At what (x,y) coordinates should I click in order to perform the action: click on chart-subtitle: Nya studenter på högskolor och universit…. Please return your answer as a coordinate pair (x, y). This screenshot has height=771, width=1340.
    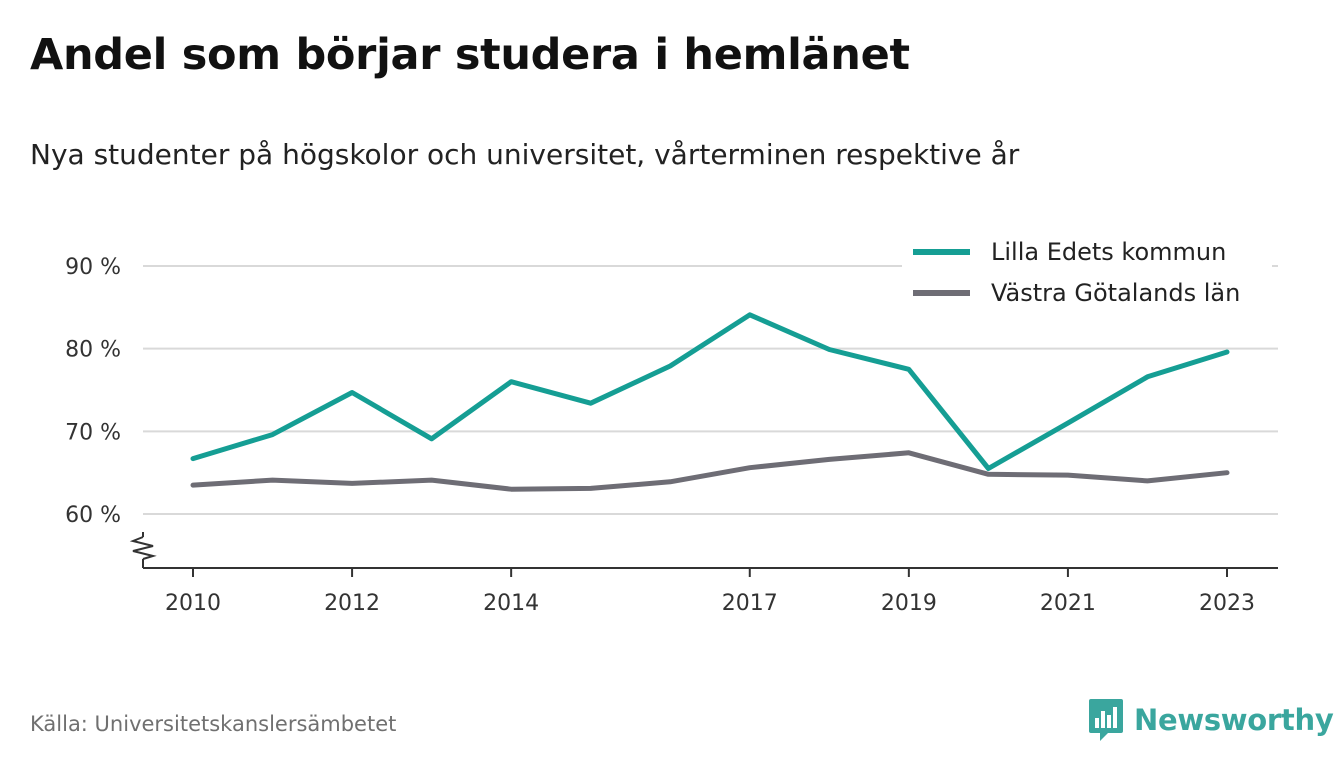
    Looking at the image, I should click on (525, 154).